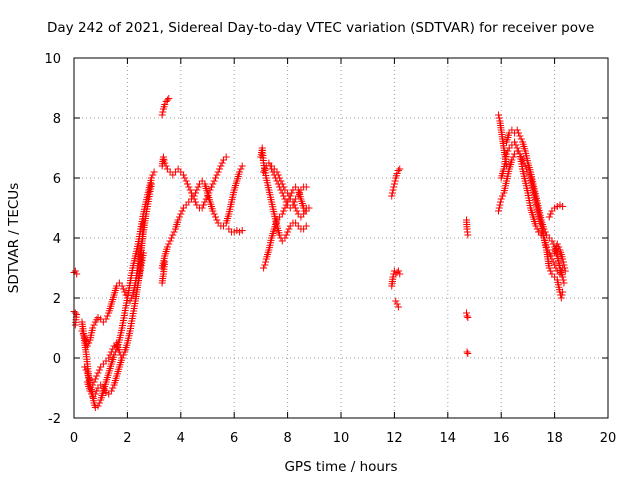 This screenshot has width=640, height=480. Describe the element at coordinates (74, 438) in the screenshot. I see `x-tick-label: 0` at that location.